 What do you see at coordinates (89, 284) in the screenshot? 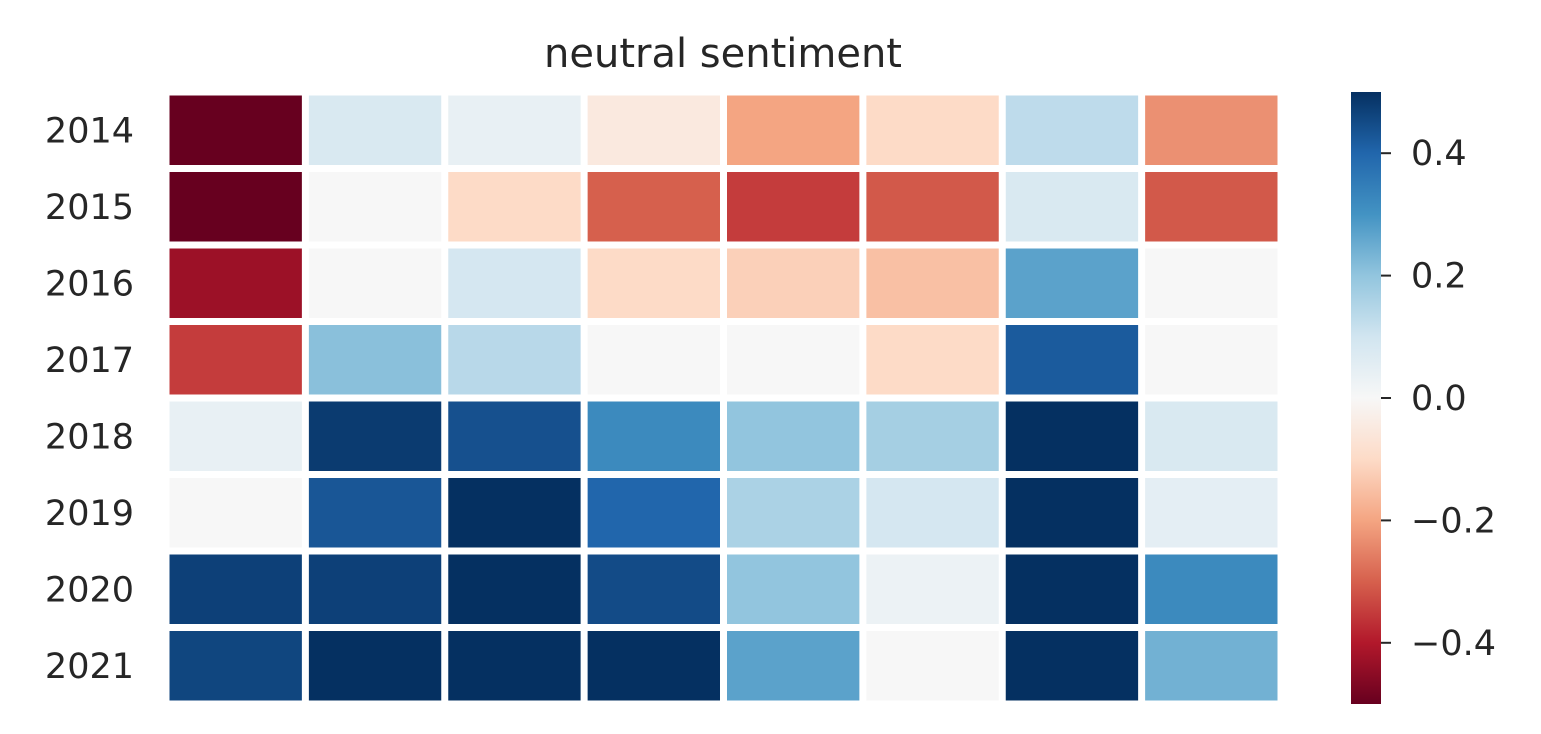
I see `row-label-2016: 2016` at bounding box center [89, 284].